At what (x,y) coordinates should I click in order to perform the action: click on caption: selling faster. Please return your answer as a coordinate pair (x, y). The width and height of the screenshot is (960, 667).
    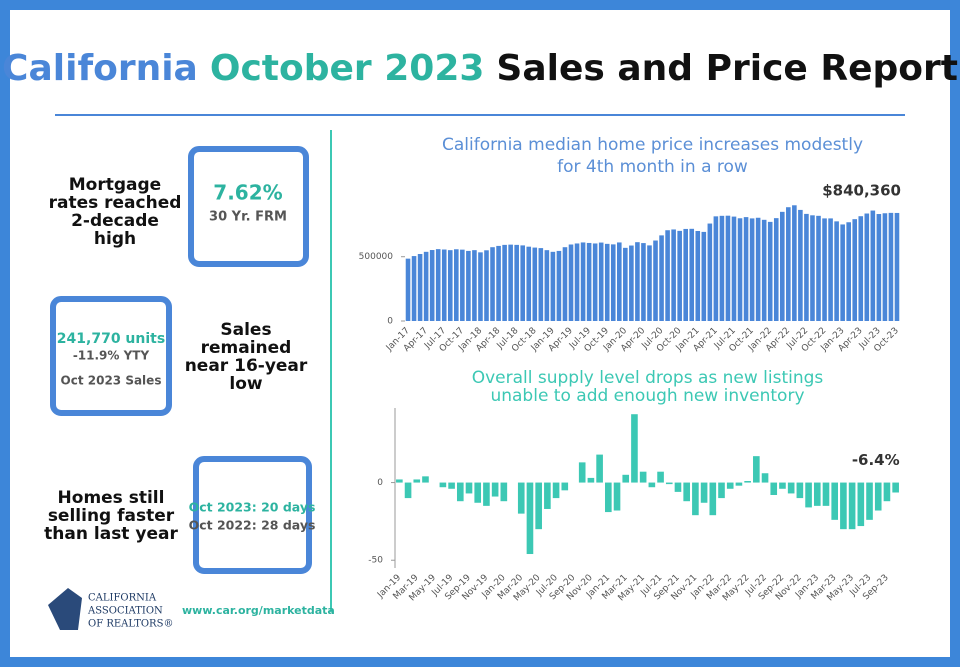
    Looking at the image, I should click on (111, 516).